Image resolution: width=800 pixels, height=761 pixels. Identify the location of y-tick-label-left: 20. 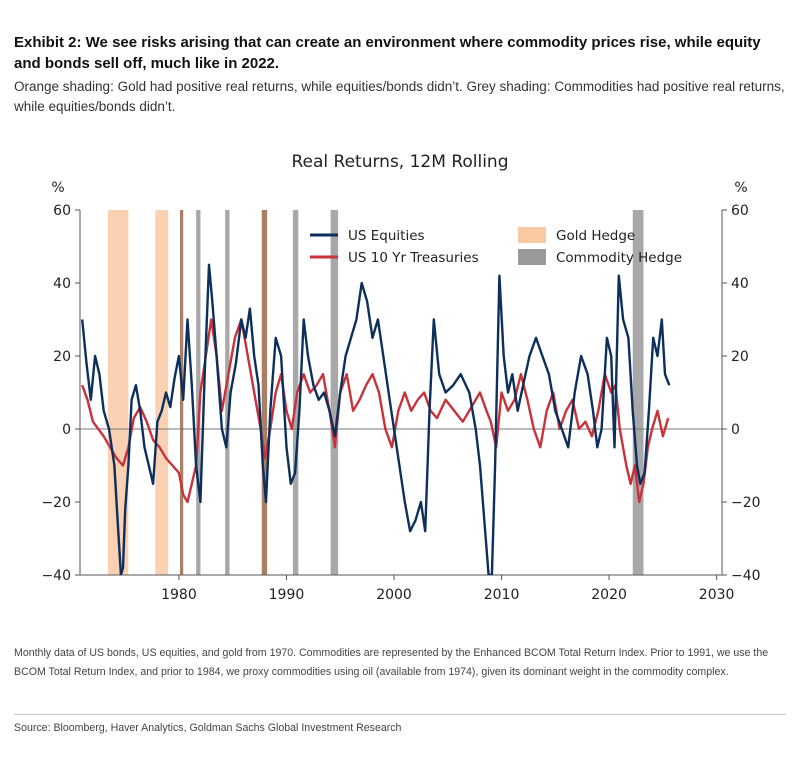
(62, 357).